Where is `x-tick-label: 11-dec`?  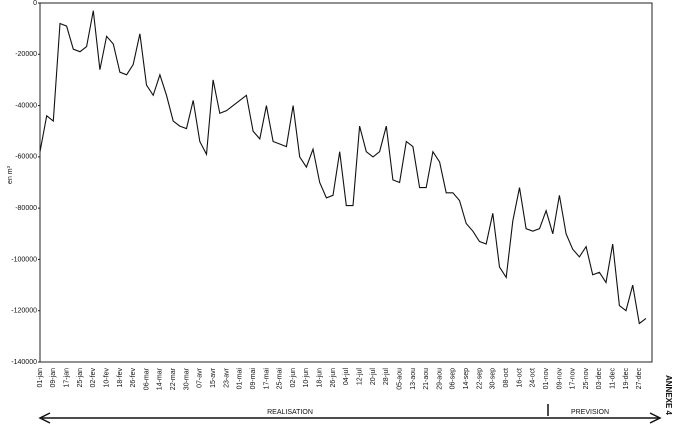
x-tick-label: 11-dec is located at coordinates (613, 378).